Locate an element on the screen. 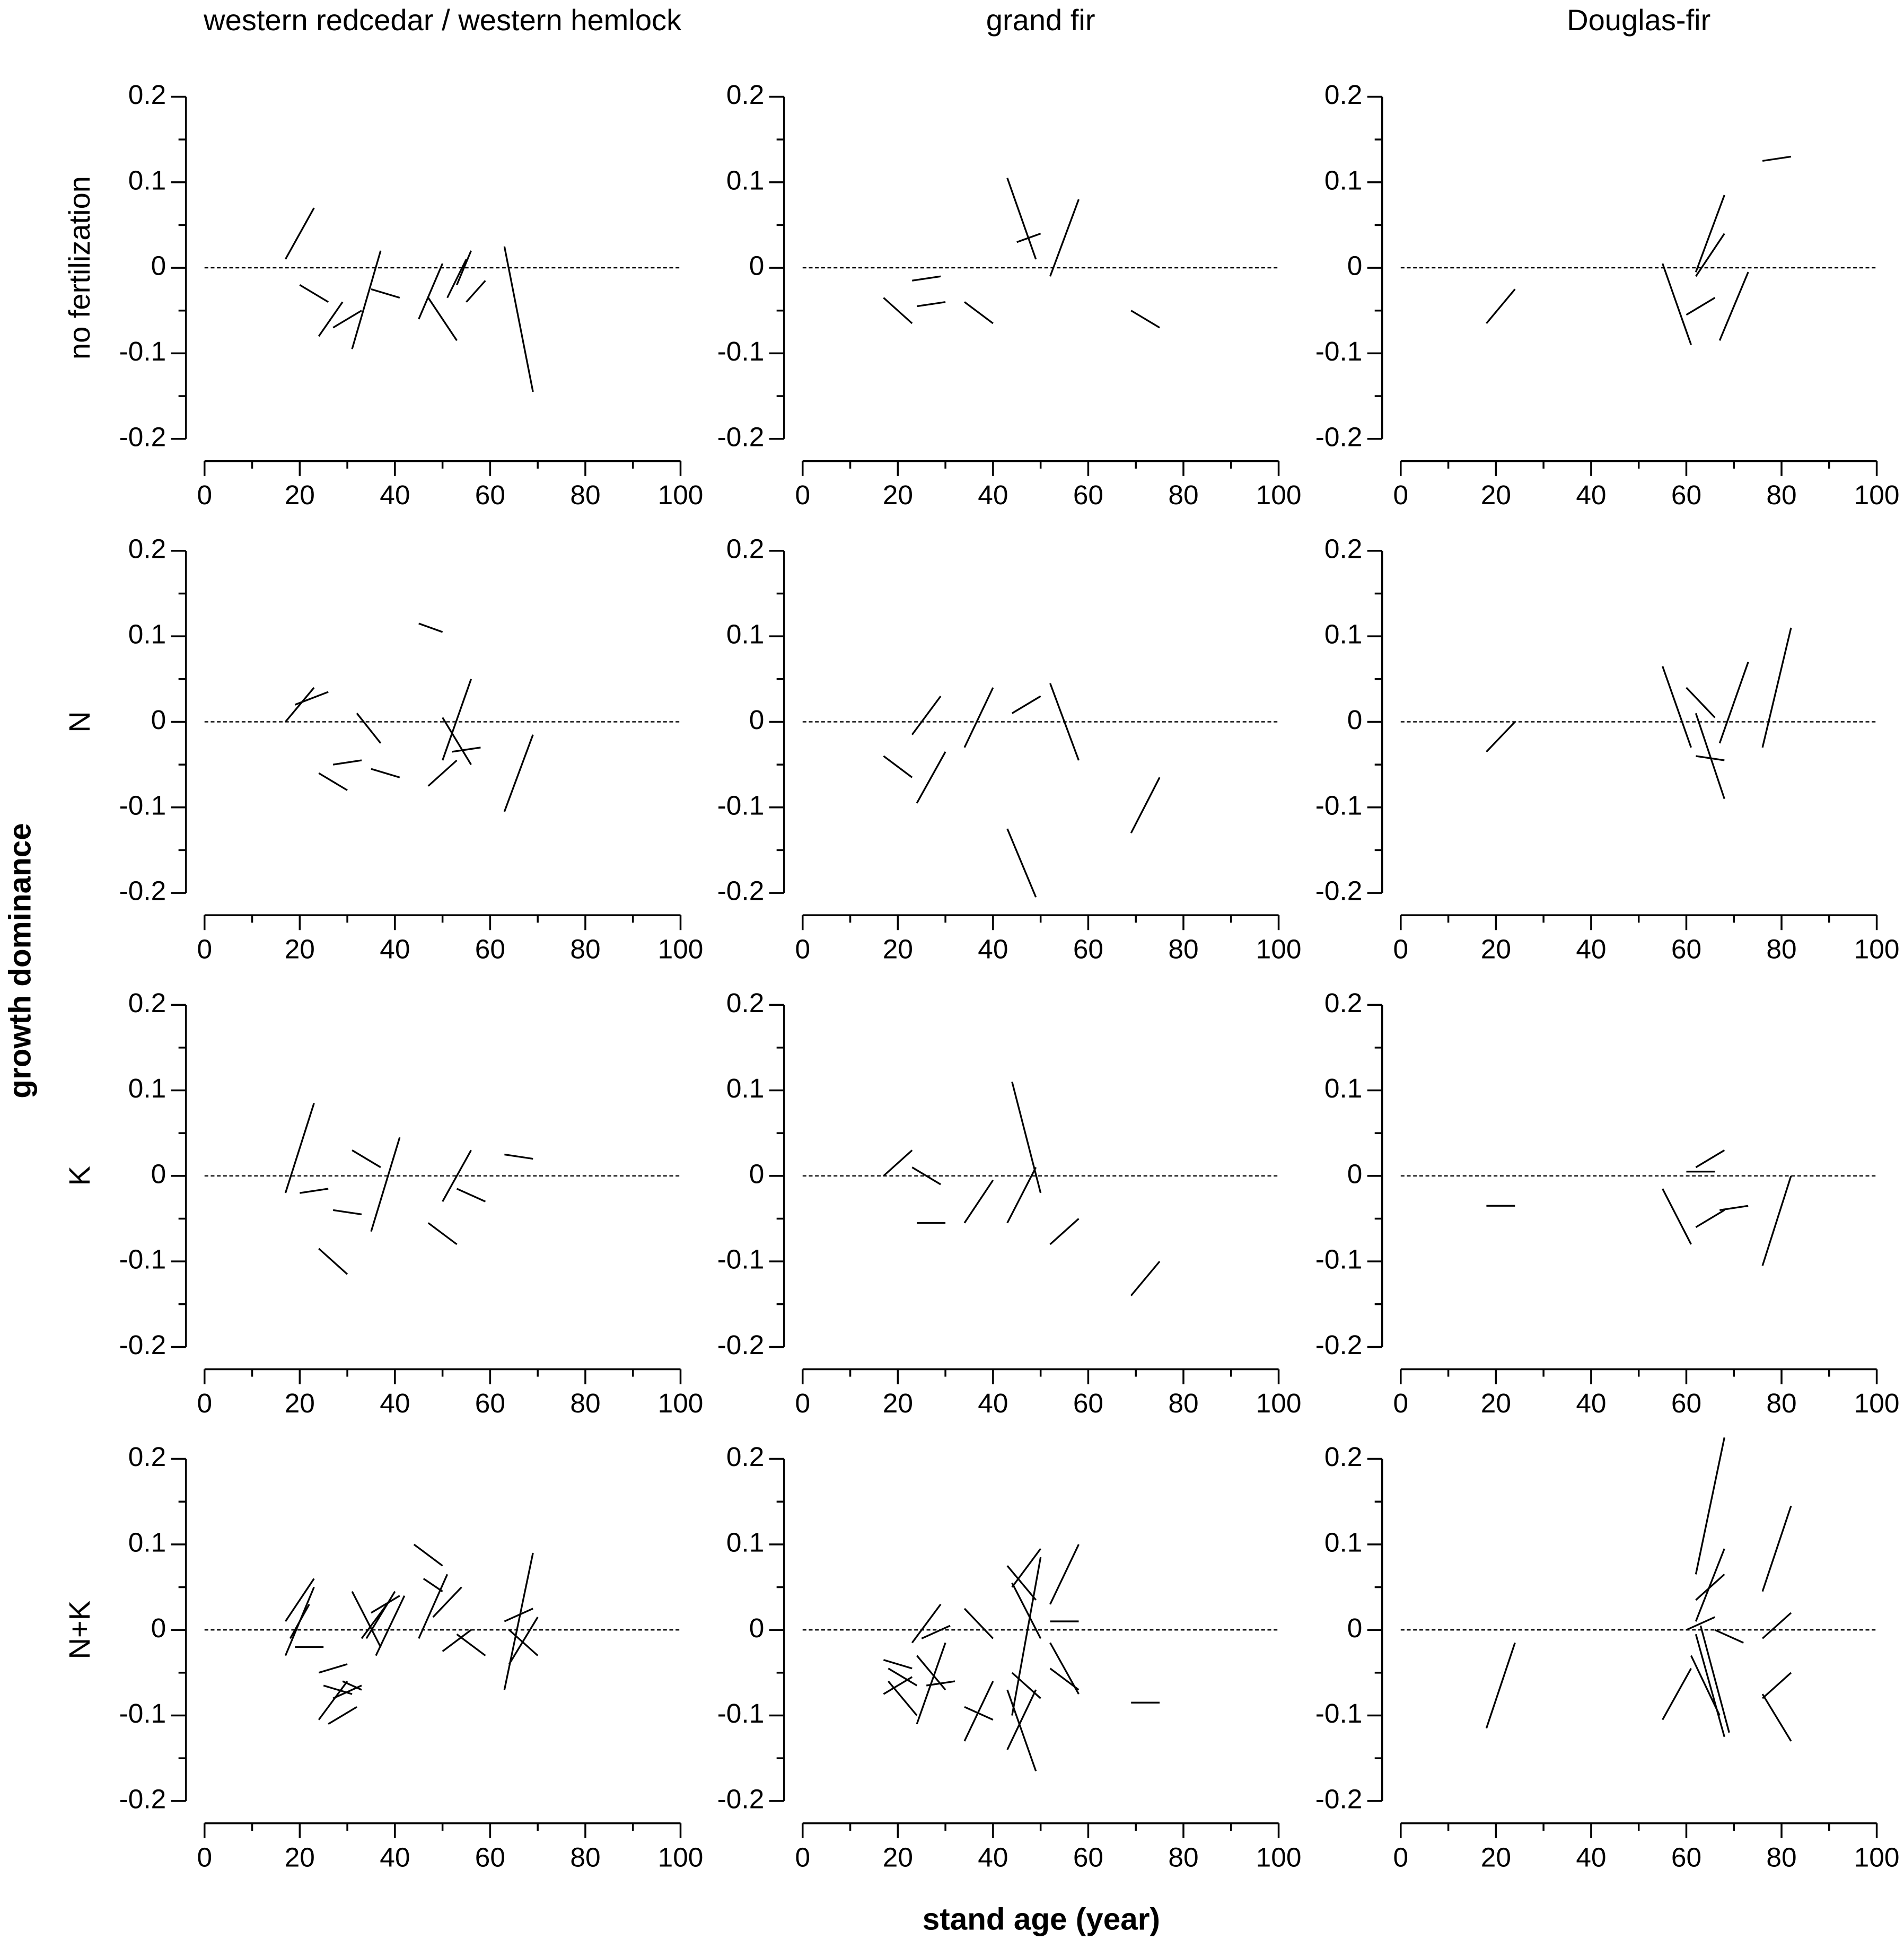 This screenshot has width=1904, height=1940. row-label: K is located at coordinates (79, 1176).